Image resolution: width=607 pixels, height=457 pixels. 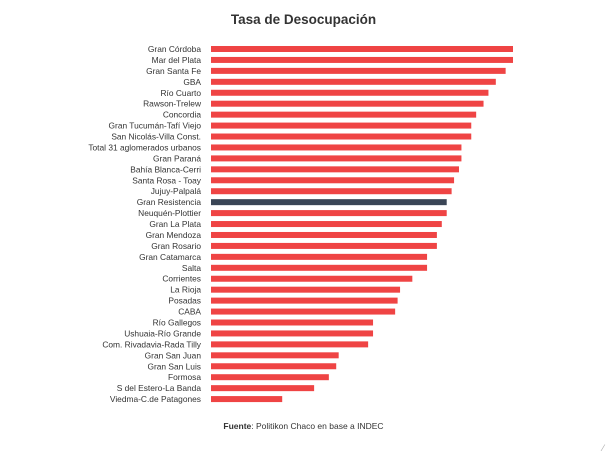 I want to click on category-label: Gran Resistencia, so click(x=169, y=202).